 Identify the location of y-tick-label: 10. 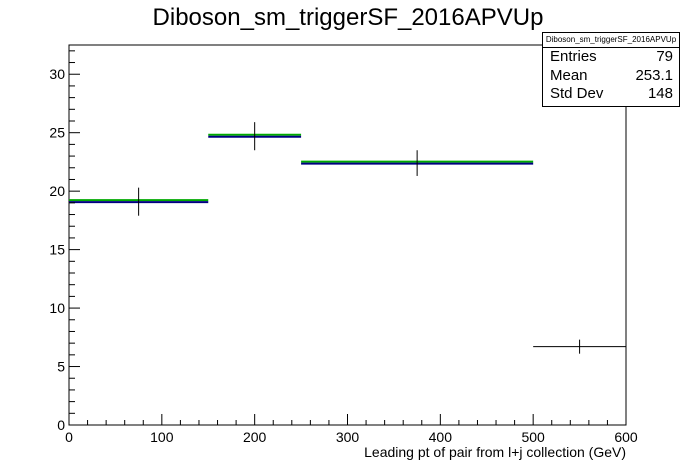
(57, 308).